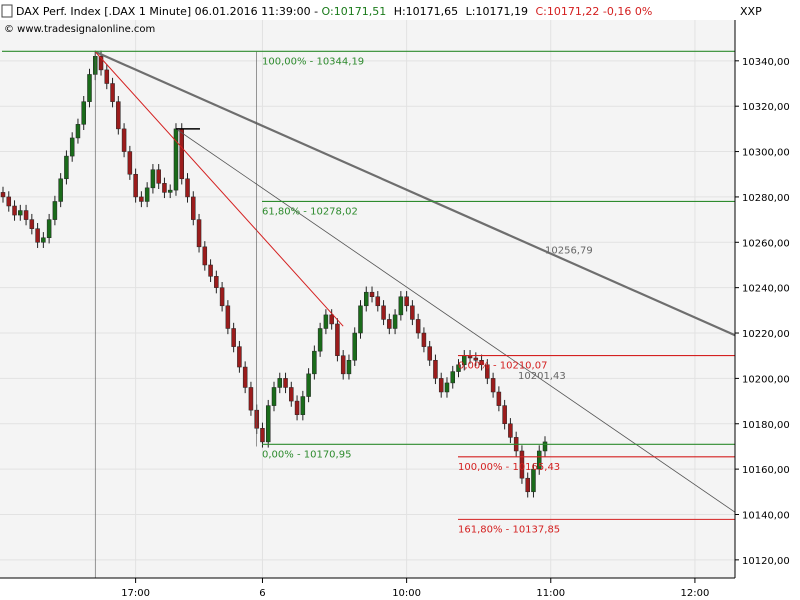 This screenshot has height=600, width=800. What do you see at coordinates (766, 243) in the screenshot?
I see `y-tick-label: 10260,00` at bounding box center [766, 243].